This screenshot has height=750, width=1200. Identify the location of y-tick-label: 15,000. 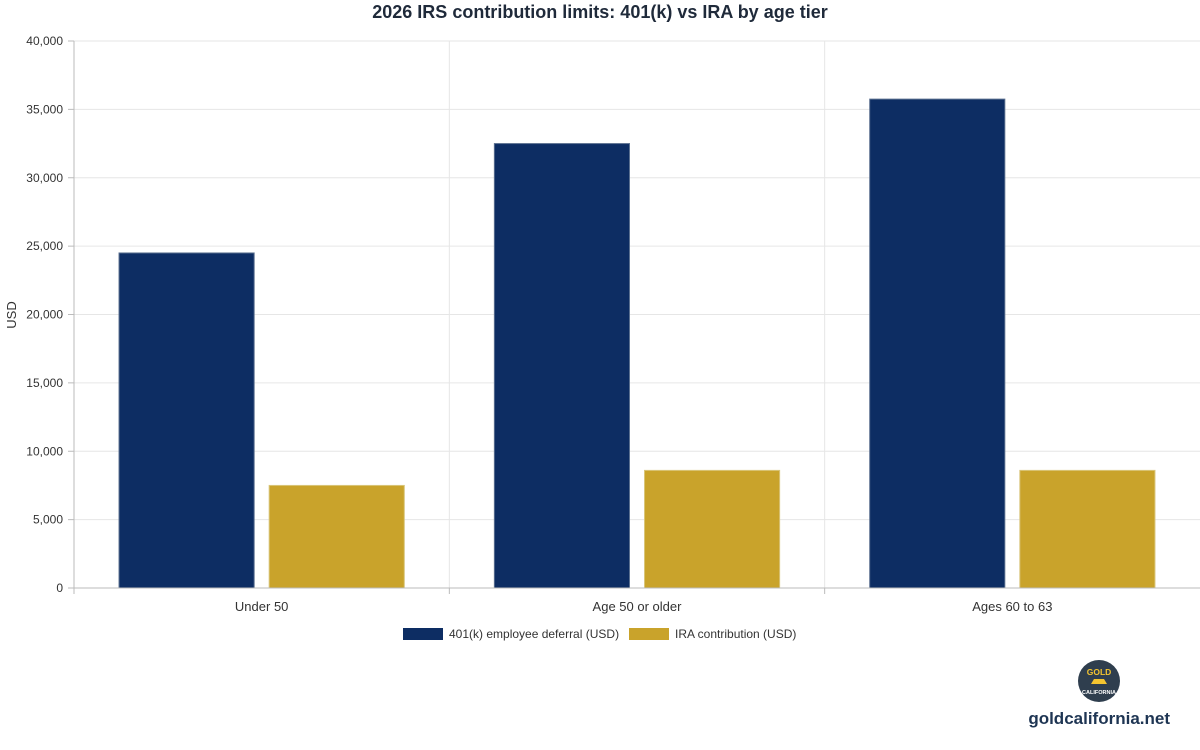
(44, 383).